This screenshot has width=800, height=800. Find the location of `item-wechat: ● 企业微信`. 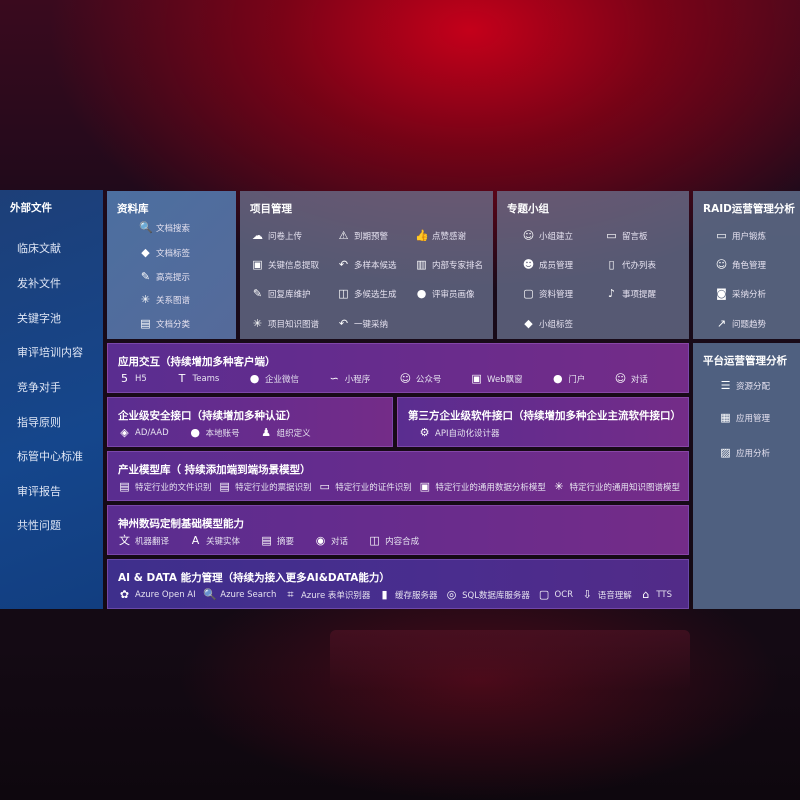

item-wechat: ● 企业微信 is located at coordinates (273, 378).